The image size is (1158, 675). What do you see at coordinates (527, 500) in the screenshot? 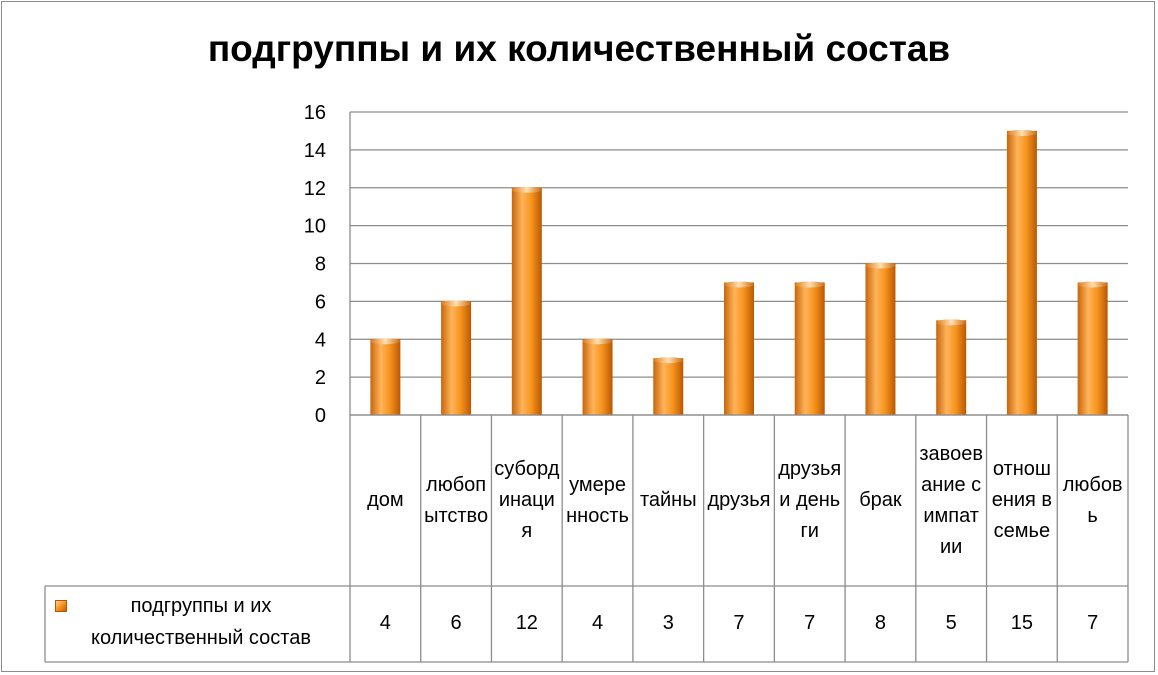
I see `category-label: субординация` at bounding box center [527, 500].